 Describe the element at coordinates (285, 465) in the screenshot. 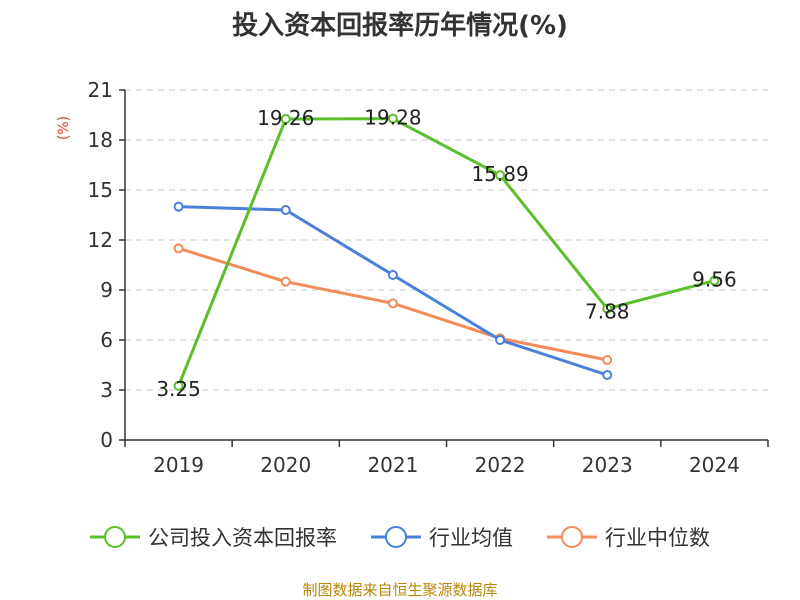

I see `x-tick-label: 2020` at that location.